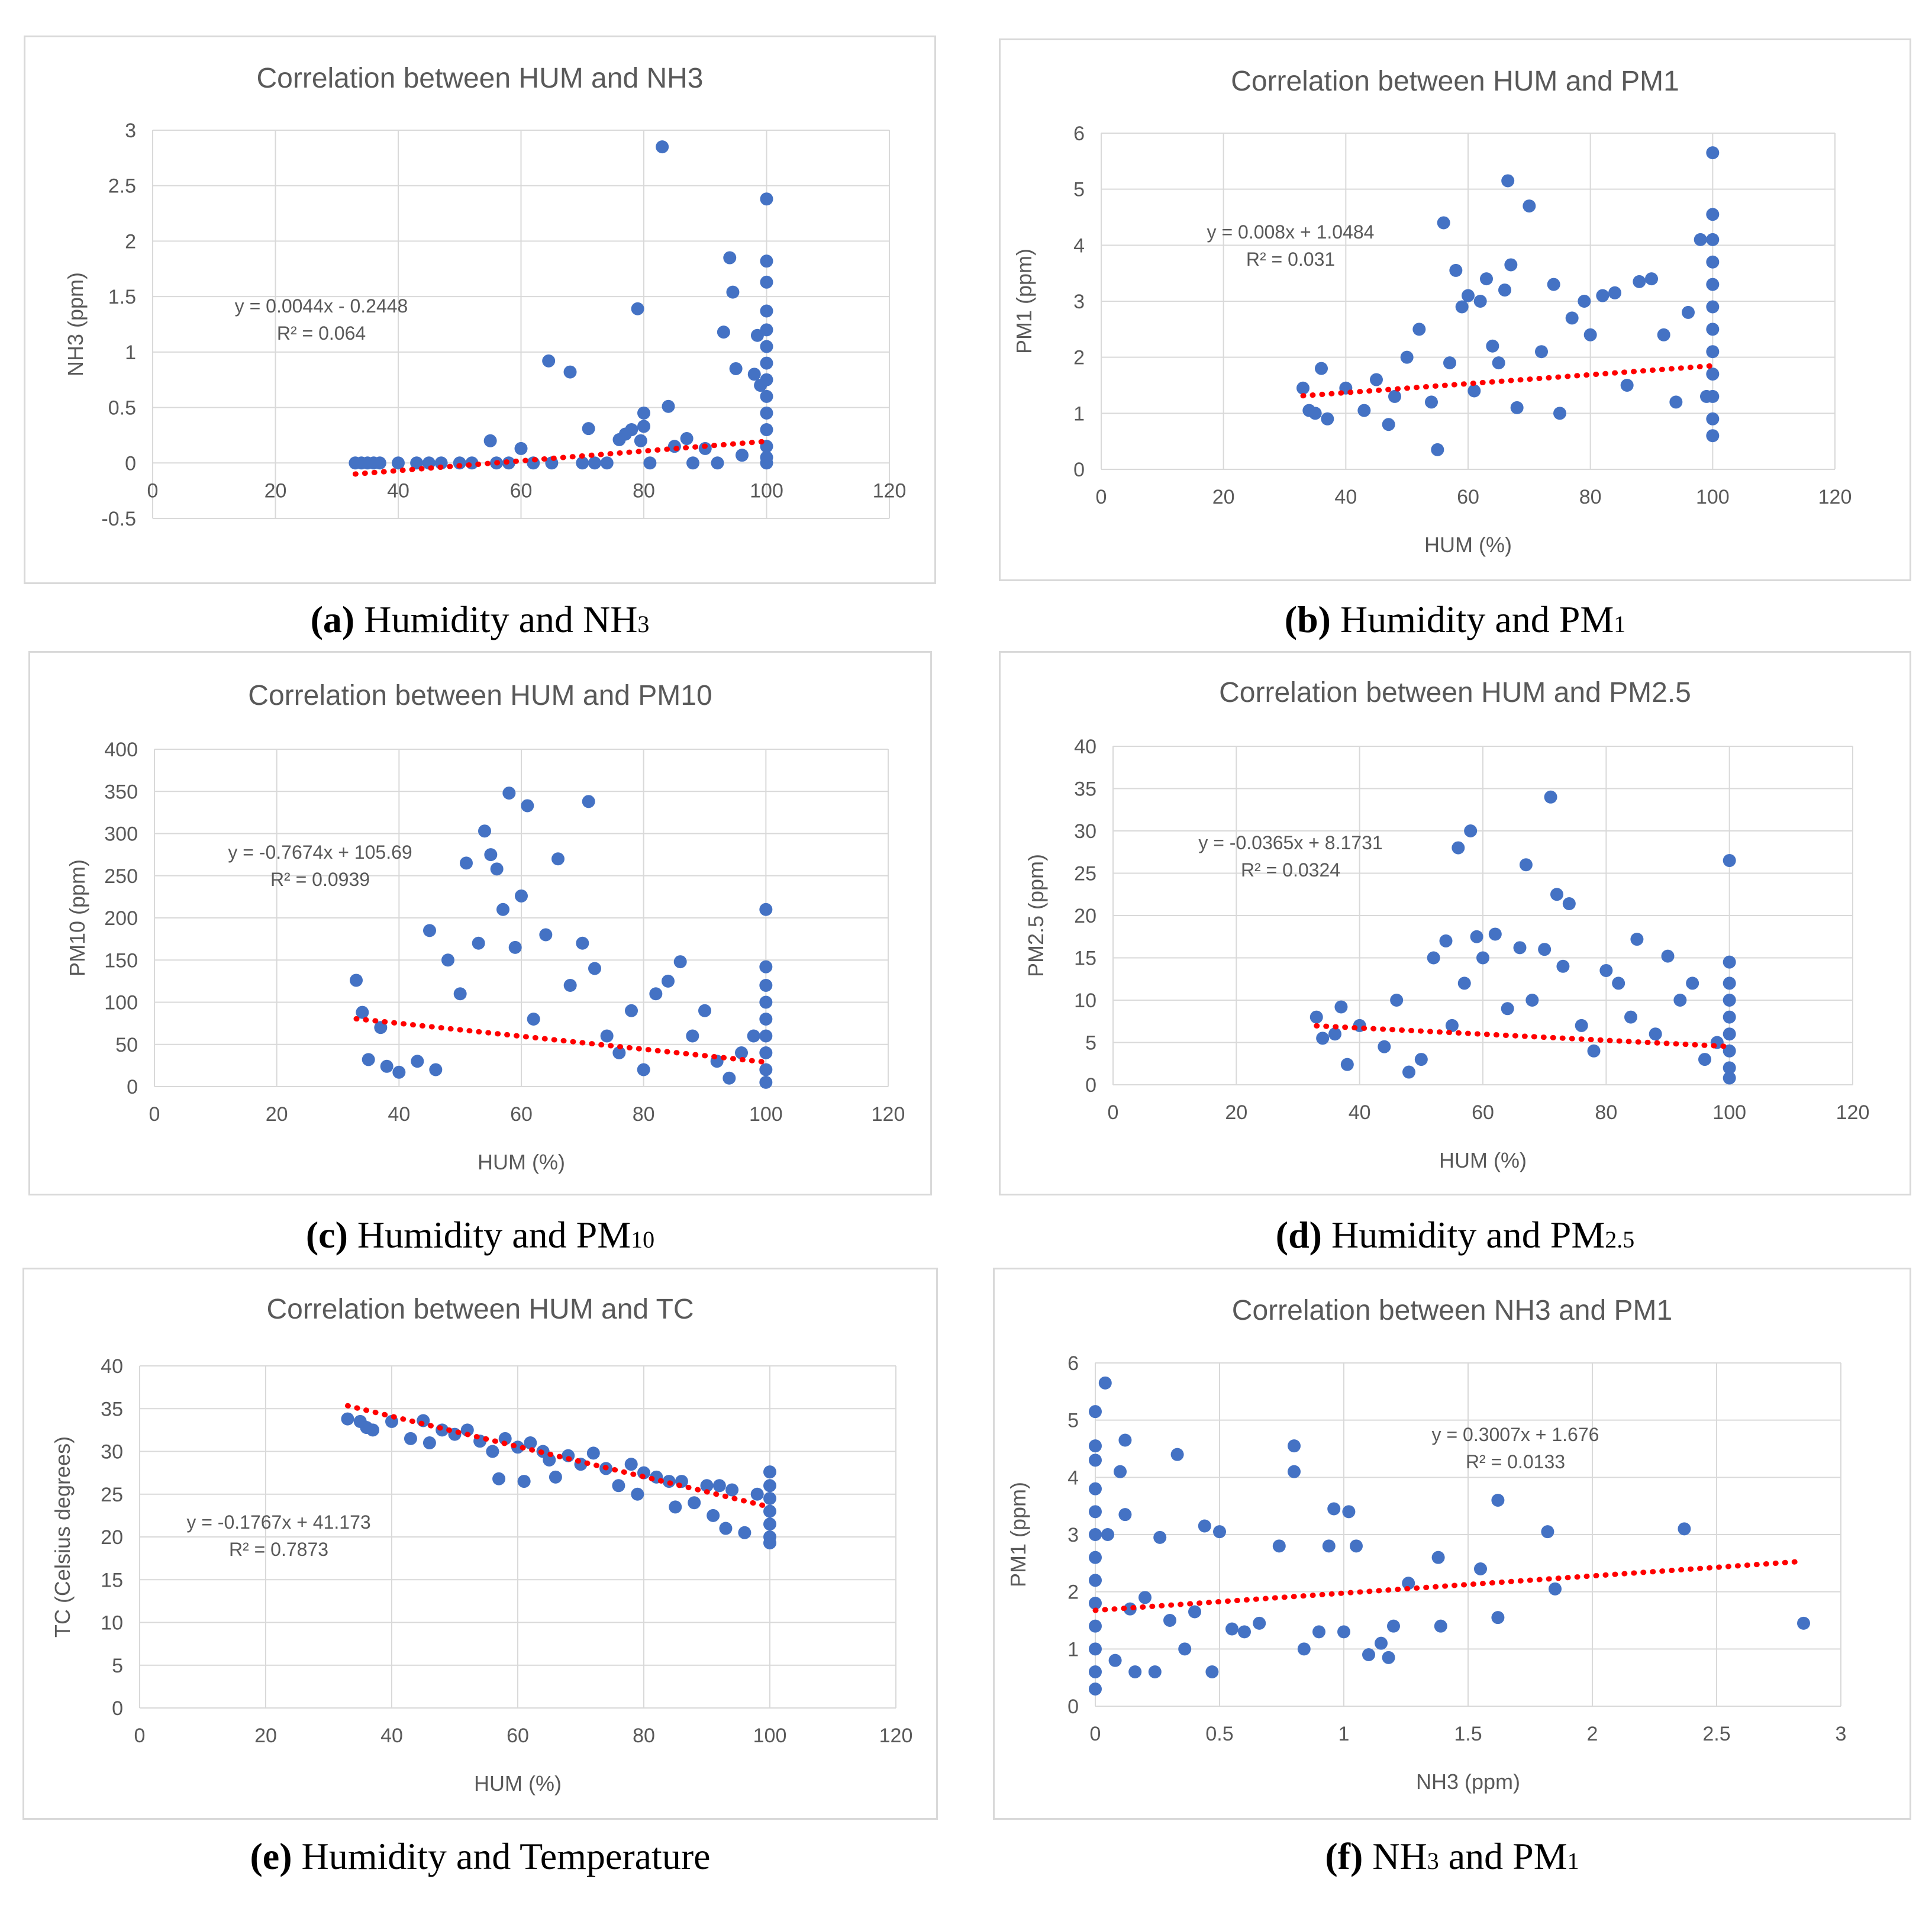 This screenshot has width=1932, height=1908. What do you see at coordinates (766, 1114) in the screenshot?
I see `x-tick-label: 100` at bounding box center [766, 1114].